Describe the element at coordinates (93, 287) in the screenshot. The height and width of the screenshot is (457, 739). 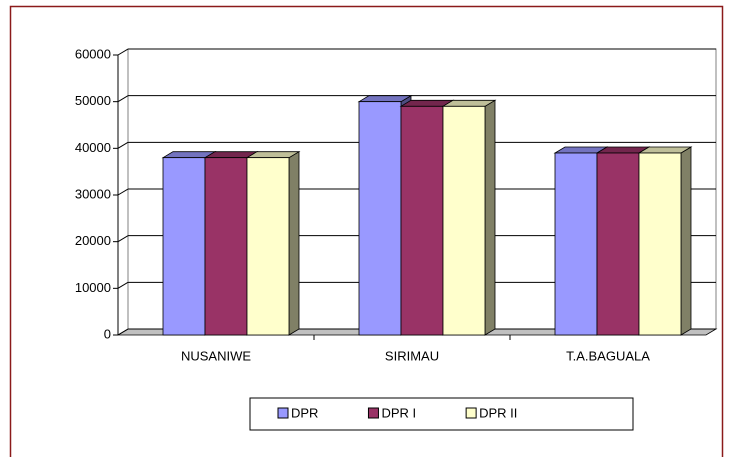
I see `y-tick-label: 10000` at that location.